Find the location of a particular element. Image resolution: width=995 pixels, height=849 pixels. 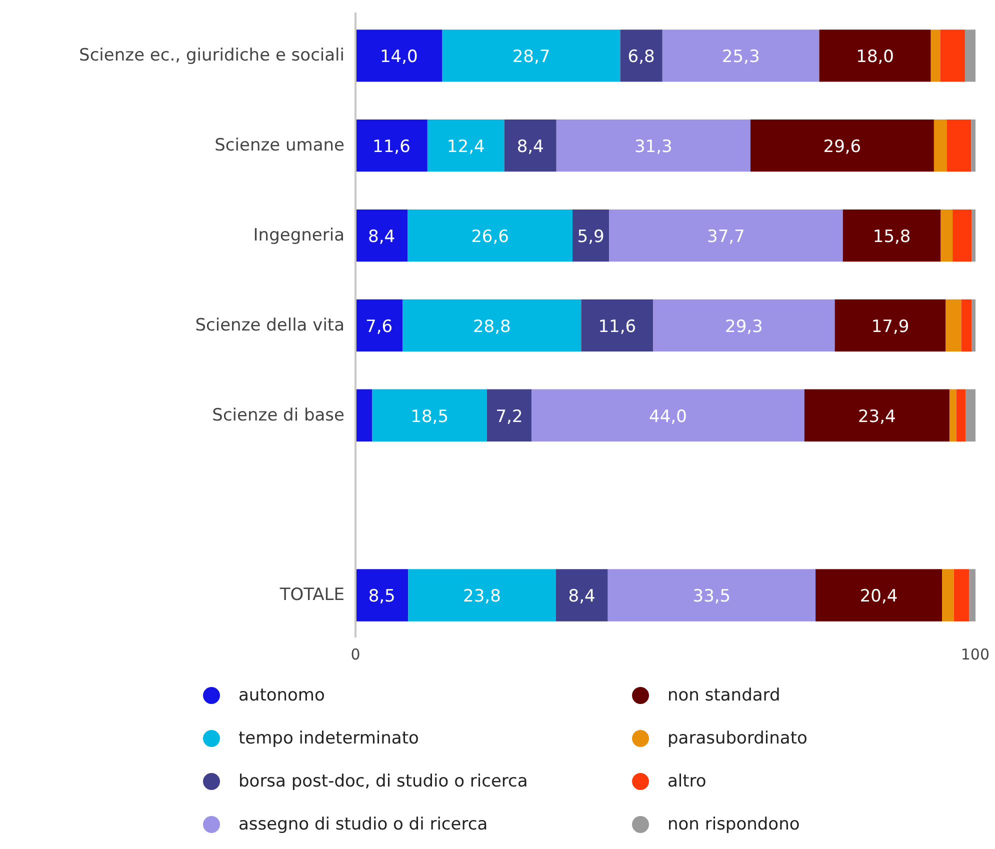

x-tick-label: 0 is located at coordinates (355, 655).